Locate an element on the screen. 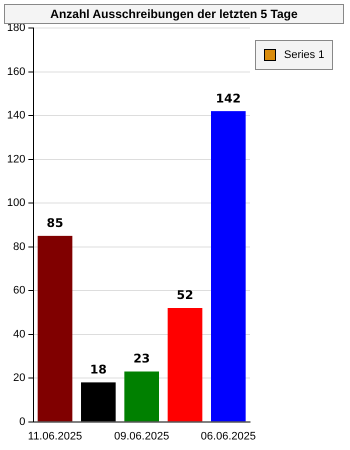 This screenshot has width=350, height=450. data-label: 52 is located at coordinates (185, 295).